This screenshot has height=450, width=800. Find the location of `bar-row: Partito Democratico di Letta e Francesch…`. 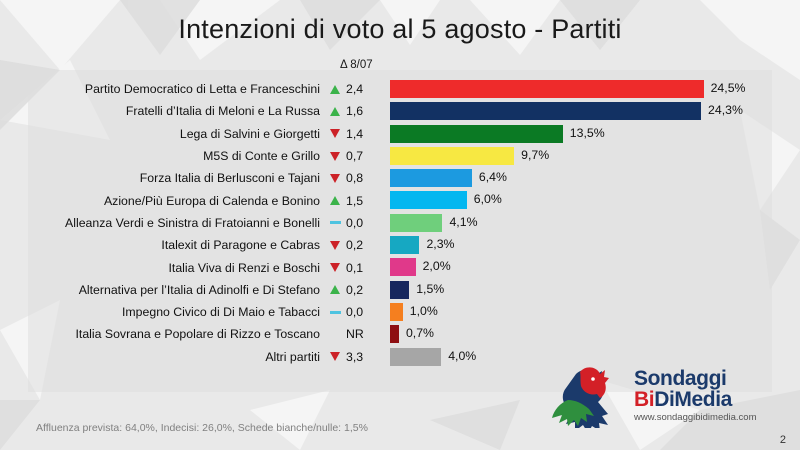

bar-row: Partito Democratico di Letta e Francesch… is located at coordinates (400, 89).